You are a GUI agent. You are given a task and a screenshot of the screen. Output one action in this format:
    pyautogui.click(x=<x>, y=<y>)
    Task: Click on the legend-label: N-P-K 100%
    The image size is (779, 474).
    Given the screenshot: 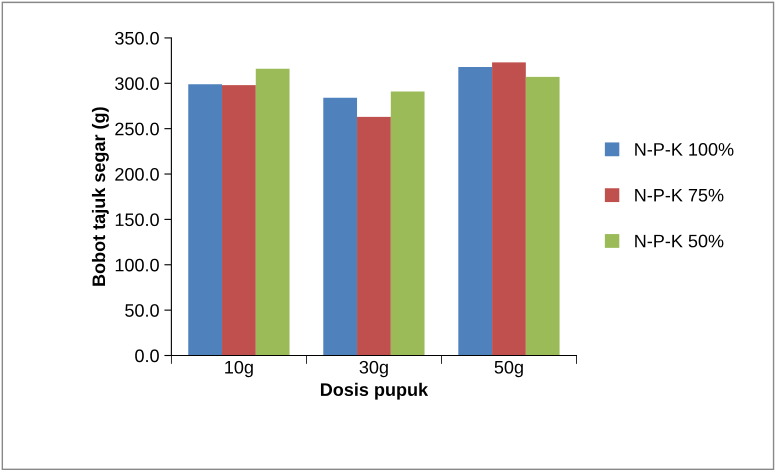 What is the action you would take?
    pyautogui.click(x=684, y=149)
    